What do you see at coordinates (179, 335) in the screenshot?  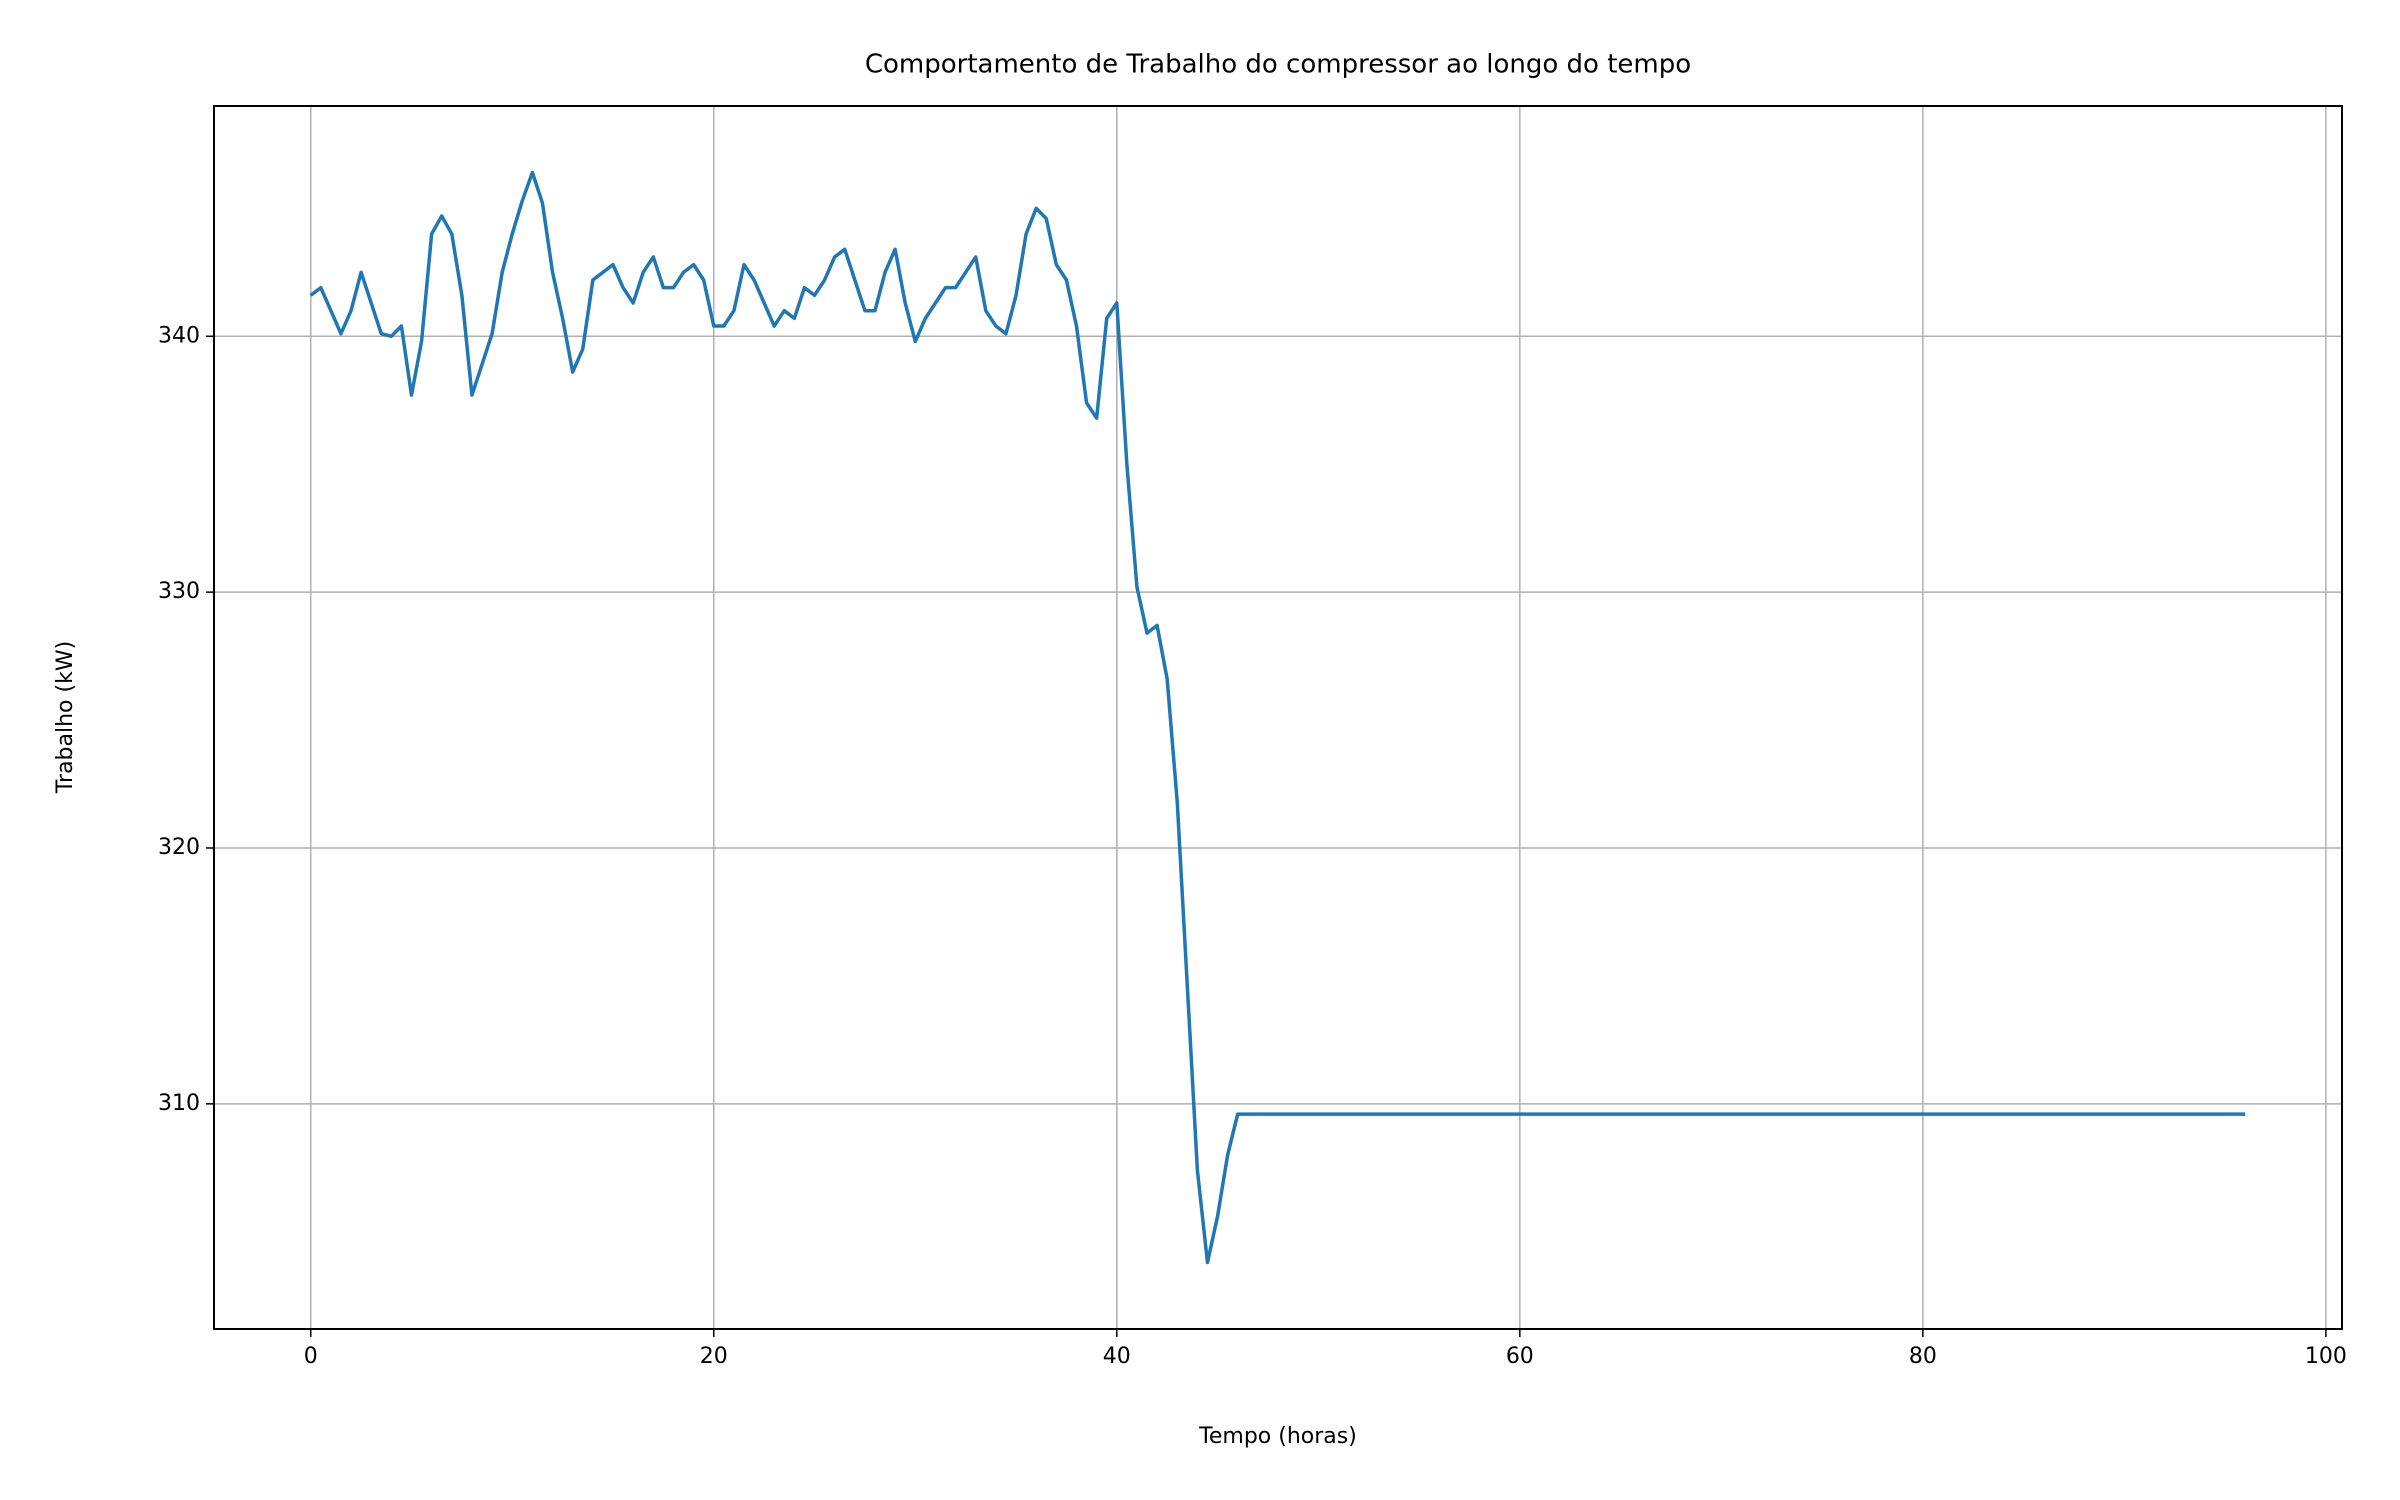 I see `y-tick-label: 340` at bounding box center [179, 335].